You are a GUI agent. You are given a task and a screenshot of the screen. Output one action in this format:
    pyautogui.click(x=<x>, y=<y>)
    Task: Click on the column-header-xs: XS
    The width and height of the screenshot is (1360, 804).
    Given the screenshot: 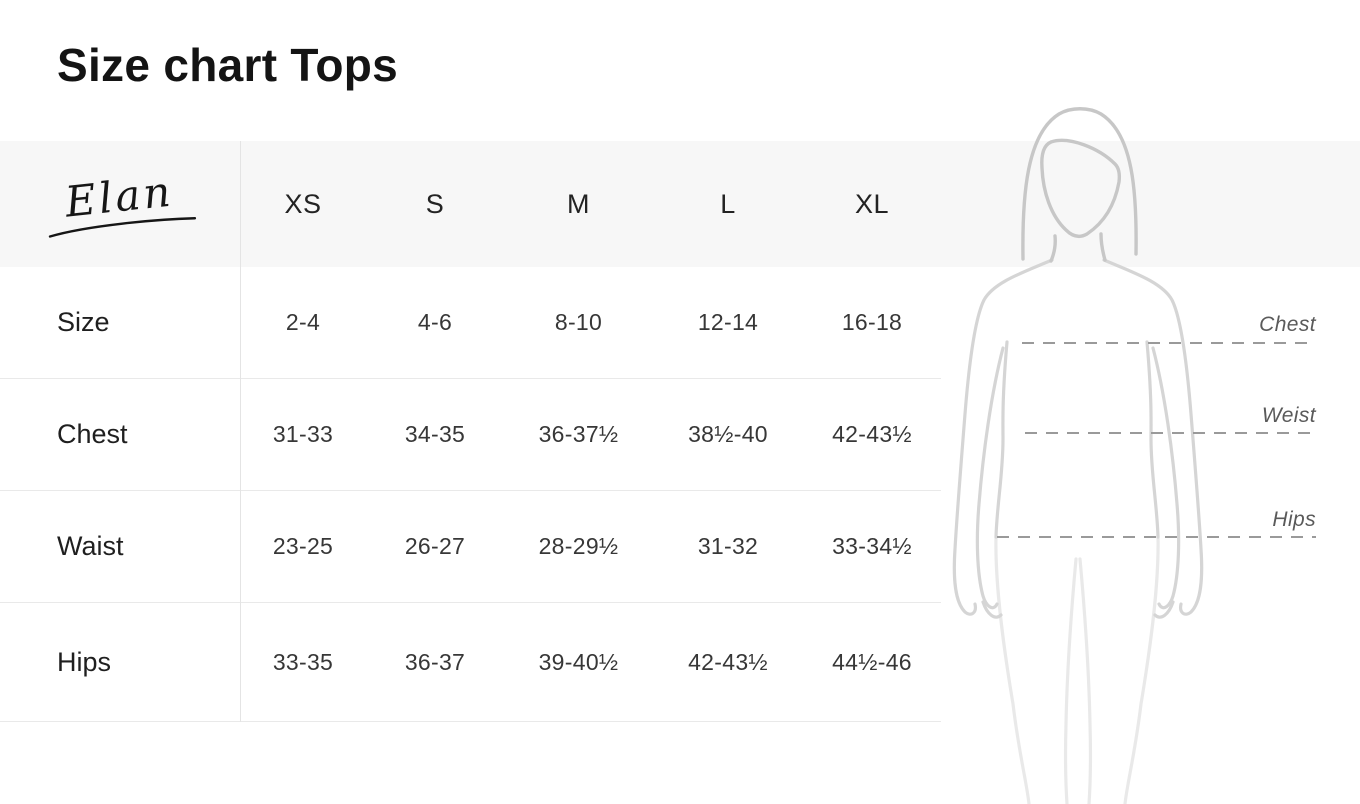 What is the action you would take?
    pyautogui.click(x=303, y=203)
    